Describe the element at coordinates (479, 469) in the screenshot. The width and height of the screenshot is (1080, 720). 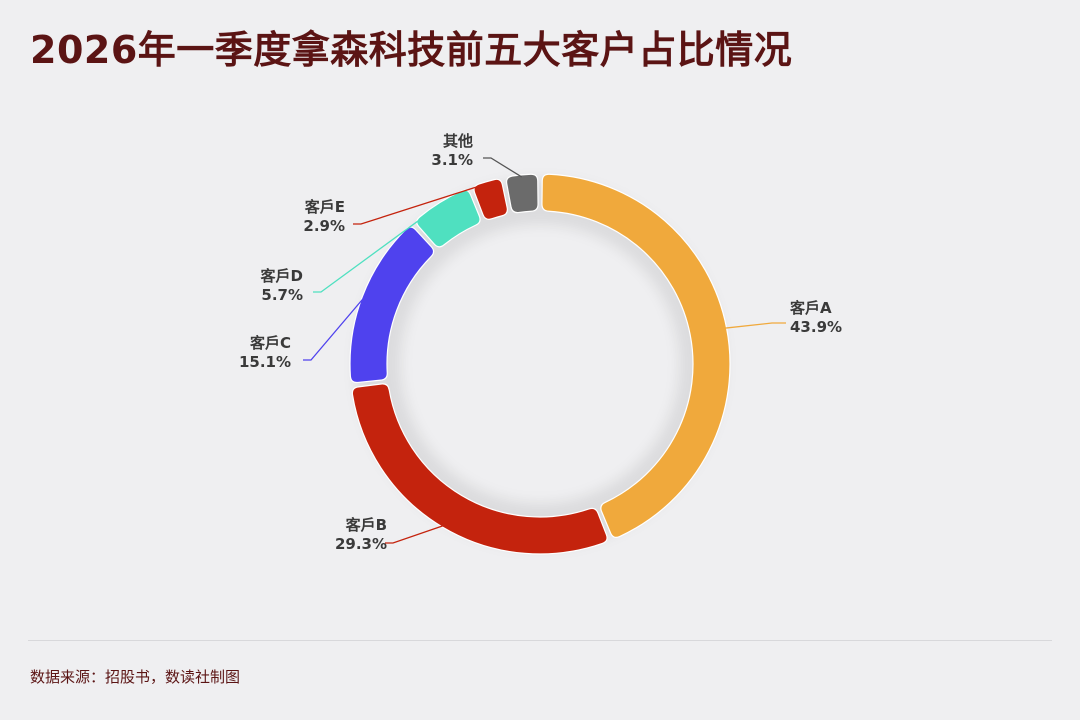
I see `donut-slice-客戶b` at that location.